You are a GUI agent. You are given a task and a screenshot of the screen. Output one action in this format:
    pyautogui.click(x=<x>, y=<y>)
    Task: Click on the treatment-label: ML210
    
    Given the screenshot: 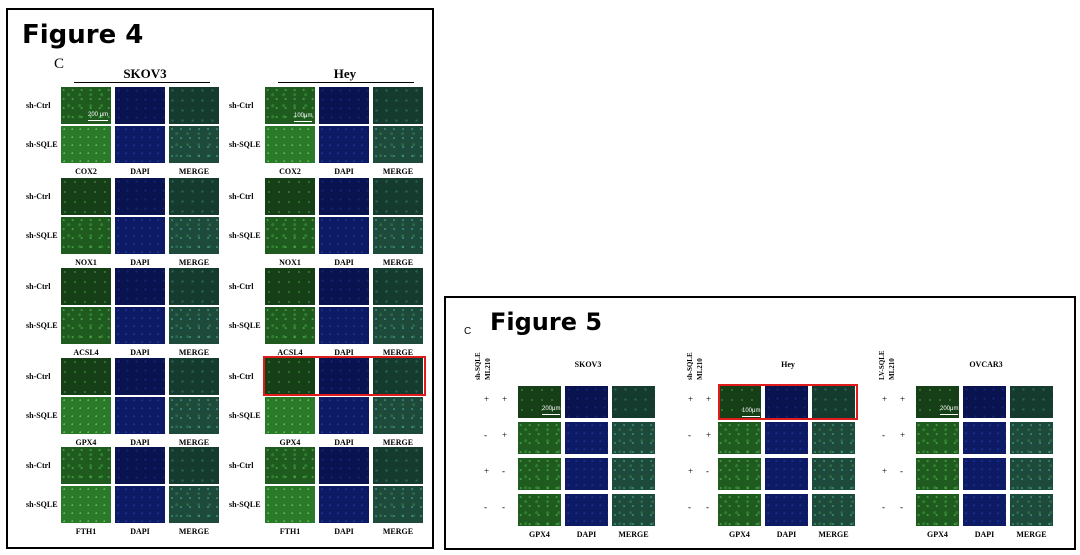 What is the action you would take?
    pyautogui.click(x=488, y=369)
    